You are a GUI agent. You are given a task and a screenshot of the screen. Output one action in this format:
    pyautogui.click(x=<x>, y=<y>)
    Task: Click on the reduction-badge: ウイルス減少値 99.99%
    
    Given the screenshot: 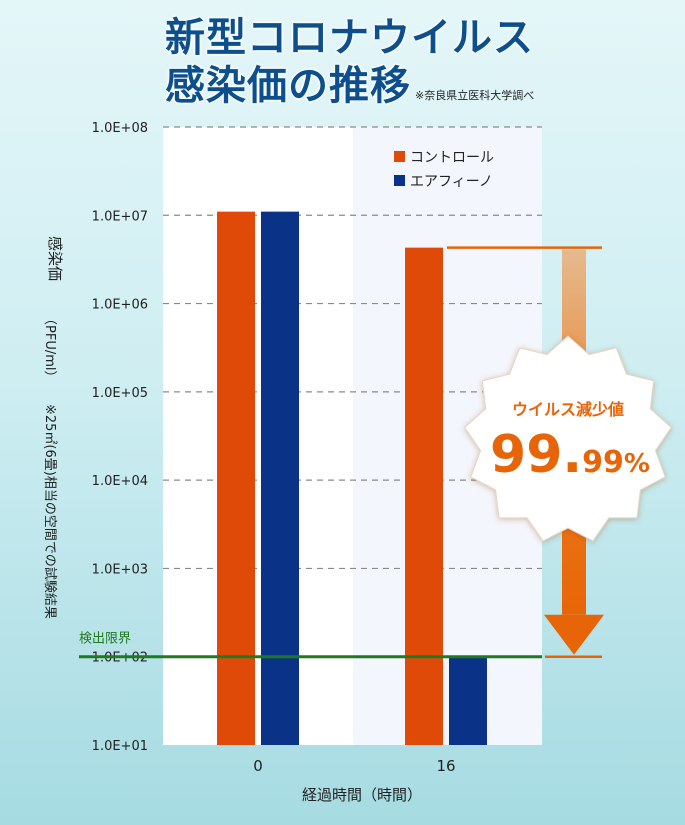 What is the action you would take?
    pyautogui.click(x=568, y=438)
    